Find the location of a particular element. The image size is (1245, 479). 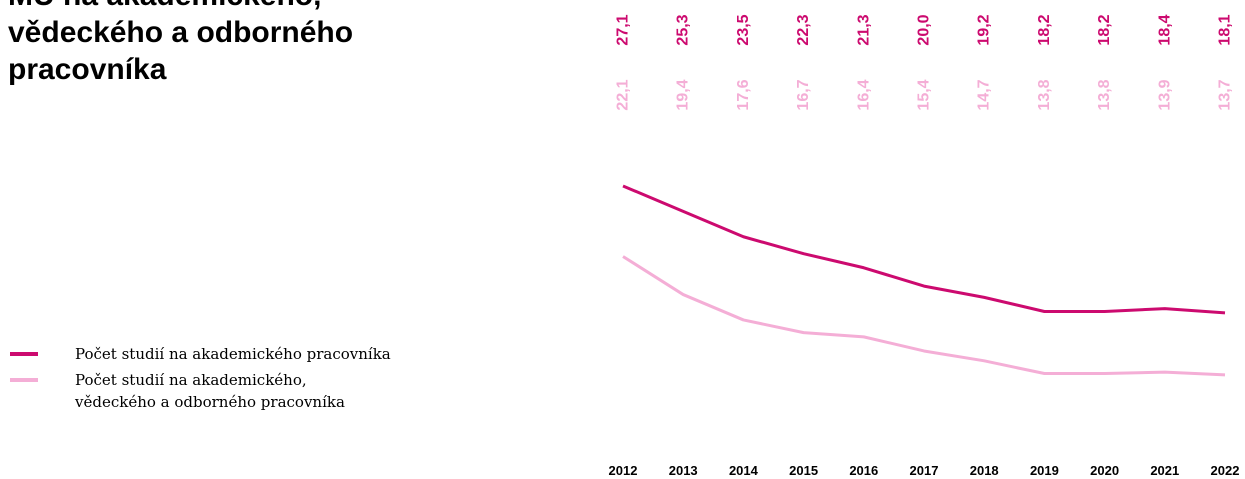

x-tick-label: 2020 is located at coordinates (1104, 470).